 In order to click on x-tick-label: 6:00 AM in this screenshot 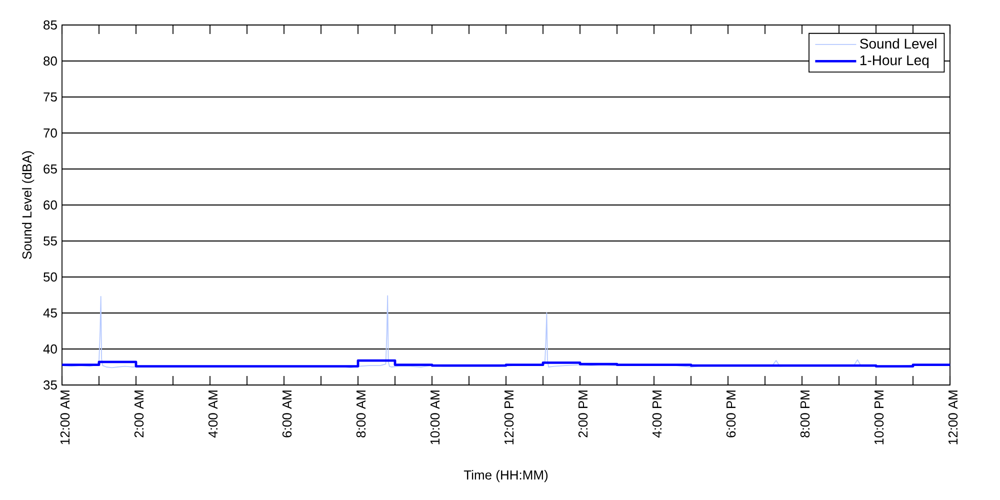, I will do `click(287, 414)`.